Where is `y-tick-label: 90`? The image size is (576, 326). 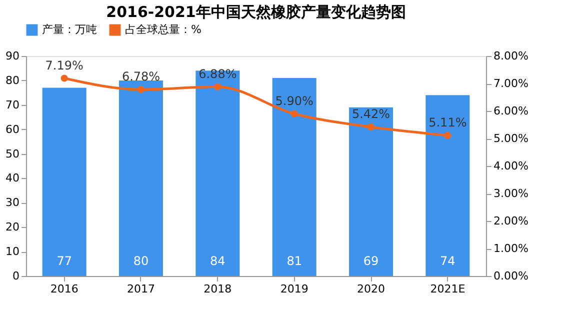
y-tick-label: 90 is located at coordinates (13, 56).